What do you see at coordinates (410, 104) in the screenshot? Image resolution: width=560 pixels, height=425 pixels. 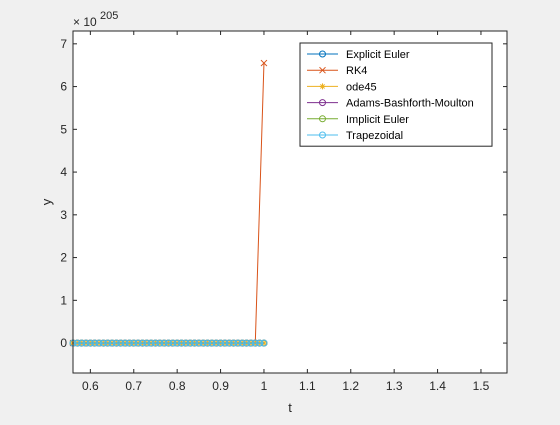 I see `legend-label: Adams-Bashforth-Moulton` at bounding box center [410, 104].